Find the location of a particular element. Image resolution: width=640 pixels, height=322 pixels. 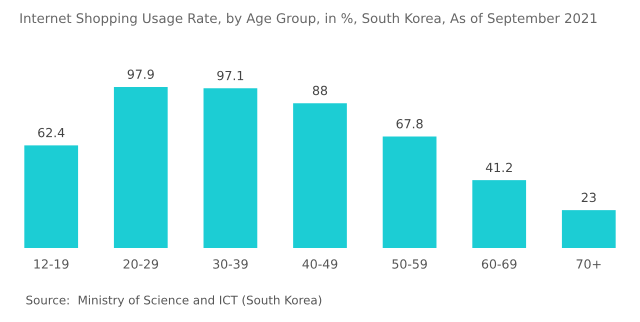

x-tick-label: 20-29 is located at coordinates (141, 264).